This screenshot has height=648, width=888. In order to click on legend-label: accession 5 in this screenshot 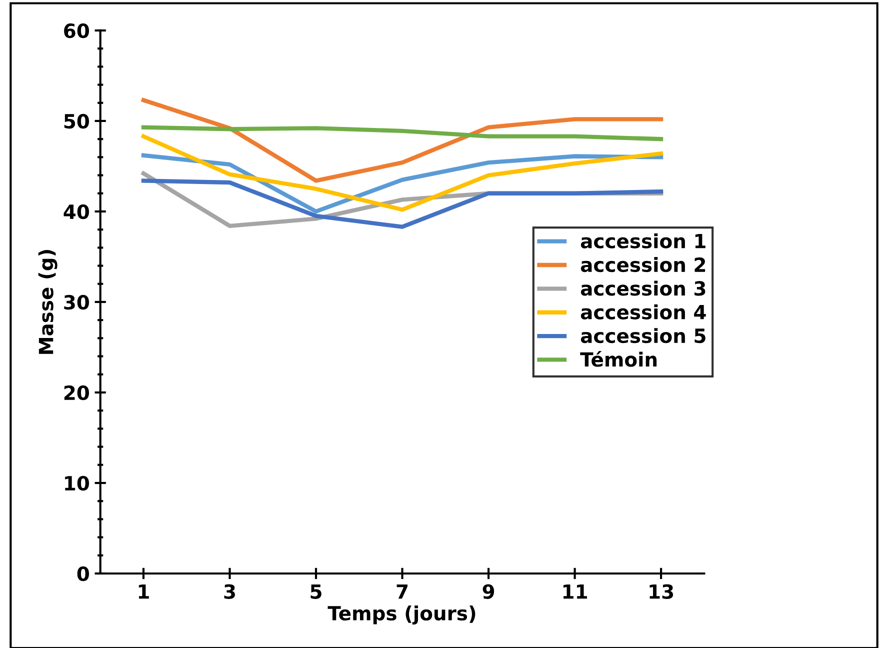, I will do `click(643, 336)`.